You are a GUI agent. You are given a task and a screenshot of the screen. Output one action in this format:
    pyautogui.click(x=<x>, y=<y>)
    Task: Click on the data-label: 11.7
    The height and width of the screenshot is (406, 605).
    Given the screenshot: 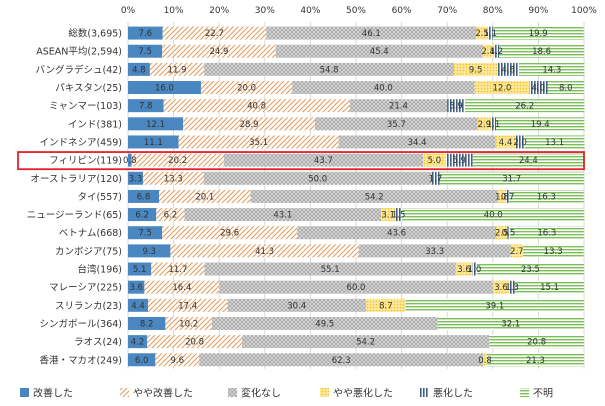 What is the action you would take?
    pyautogui.click(x=177, y=270)
    